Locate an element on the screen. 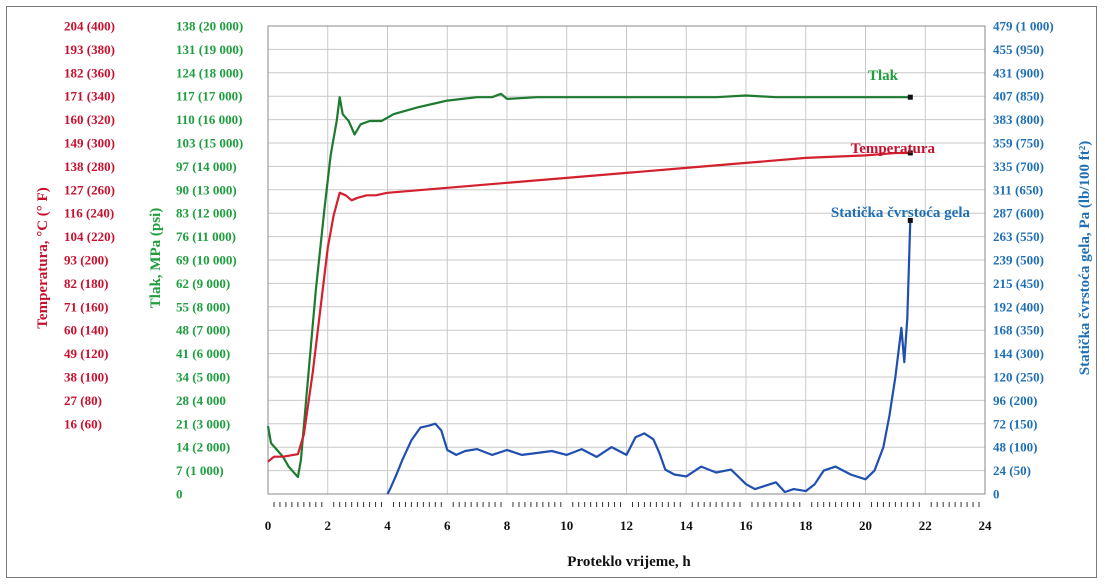  x-tick-label: 12 is located at coordinates (626, 525).